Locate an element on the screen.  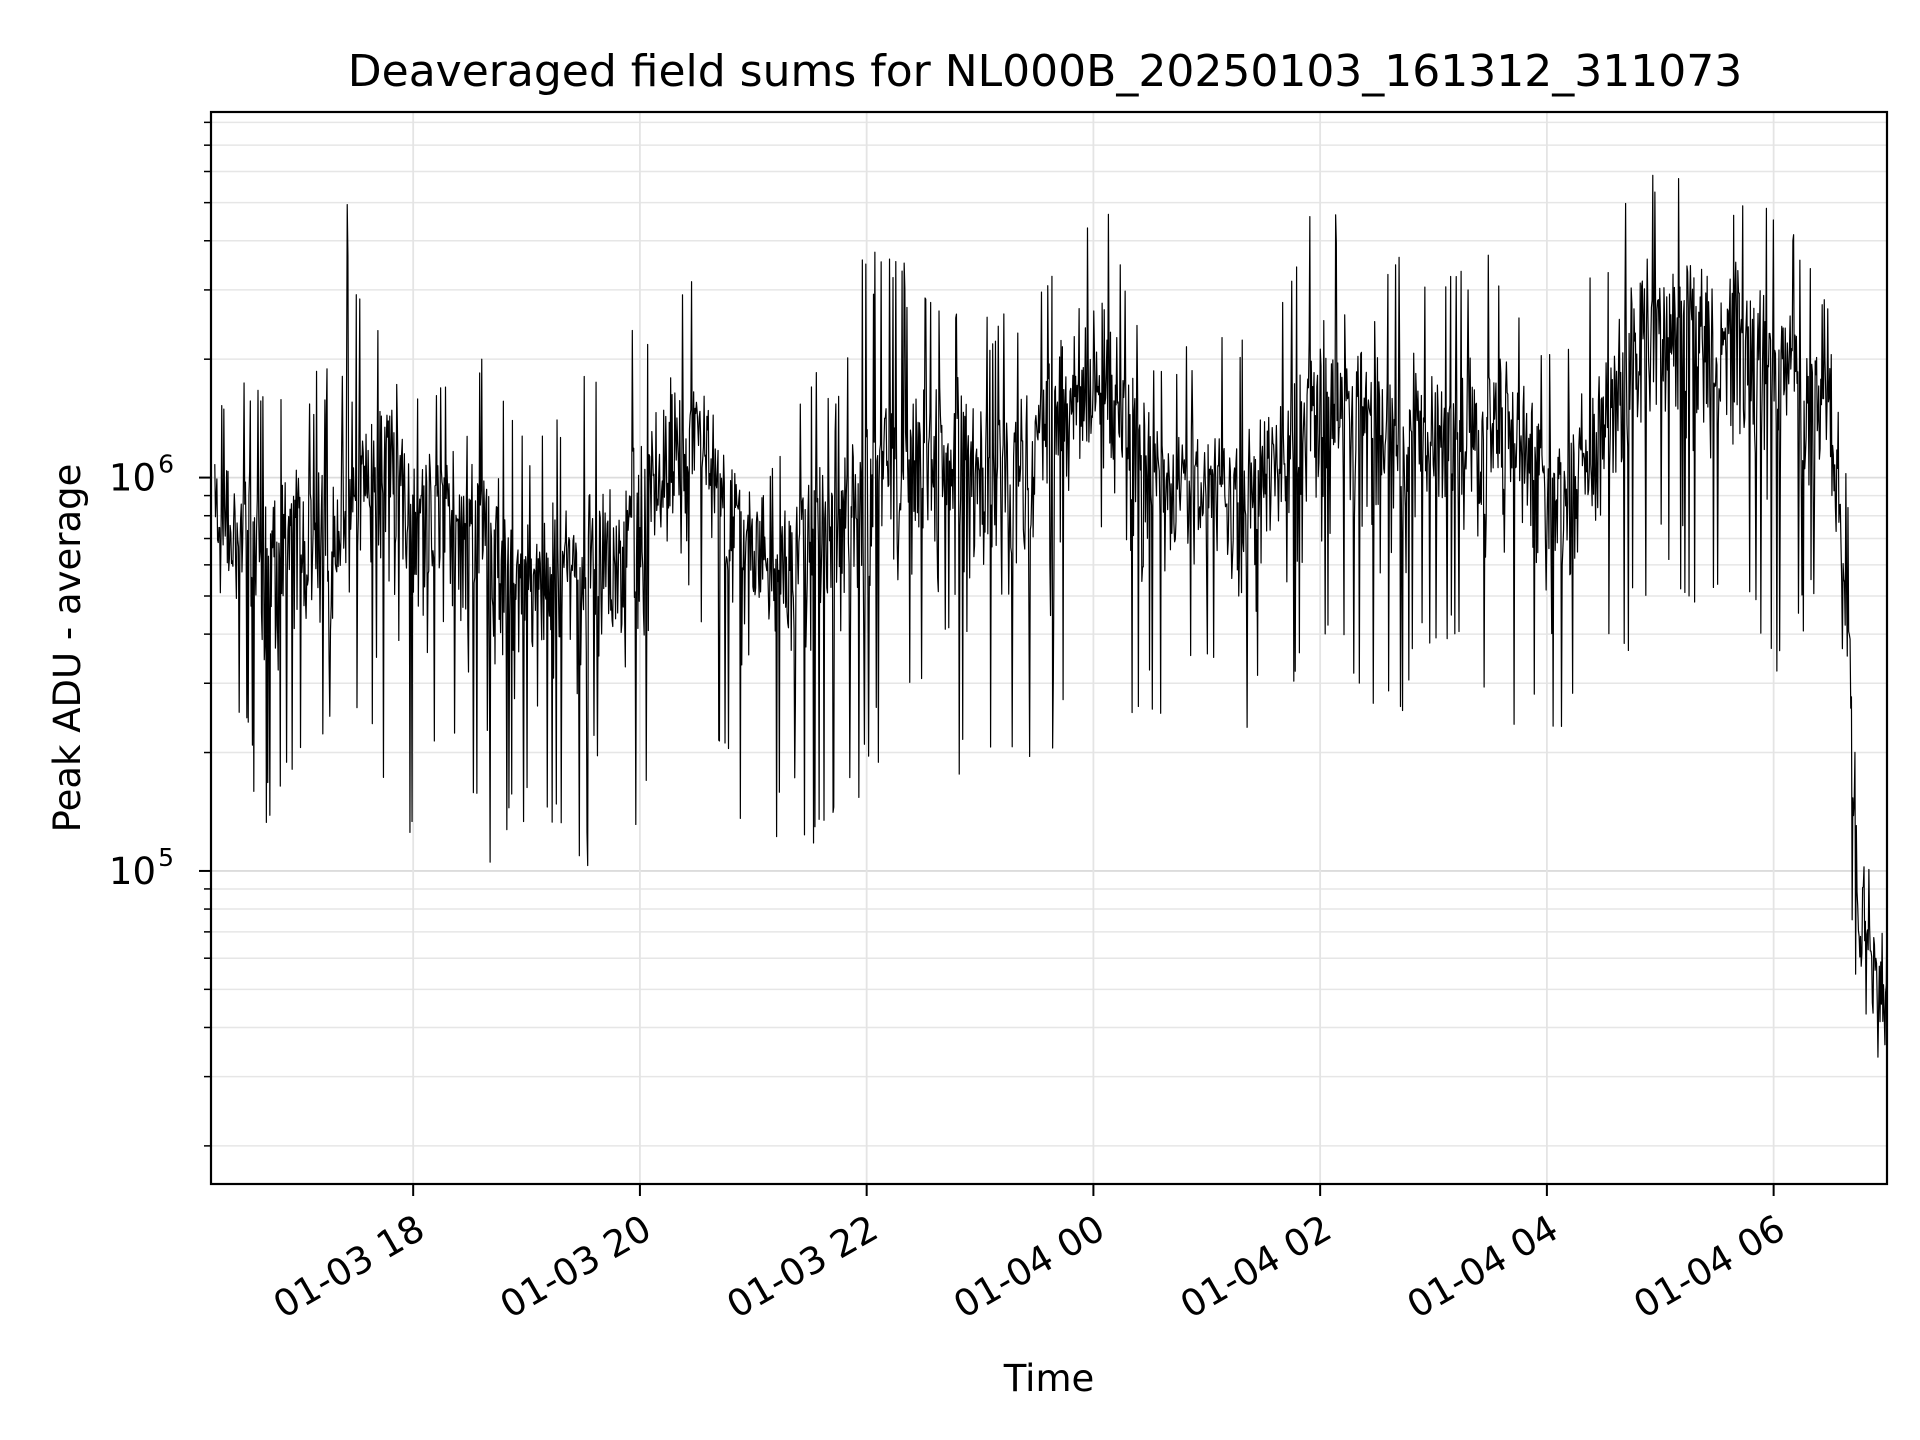
y-tick-exponent: 6 is located at coordinates (166, 464).